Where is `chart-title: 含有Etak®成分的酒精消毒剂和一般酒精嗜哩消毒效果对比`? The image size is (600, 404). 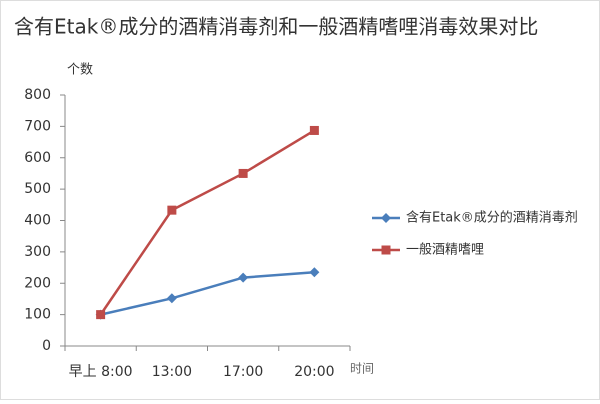
chart-title: 含有Etak®成分的酒精消毒剂和一般酒精嗜哩消毒效果对比 is located at coordinates (276, 27).